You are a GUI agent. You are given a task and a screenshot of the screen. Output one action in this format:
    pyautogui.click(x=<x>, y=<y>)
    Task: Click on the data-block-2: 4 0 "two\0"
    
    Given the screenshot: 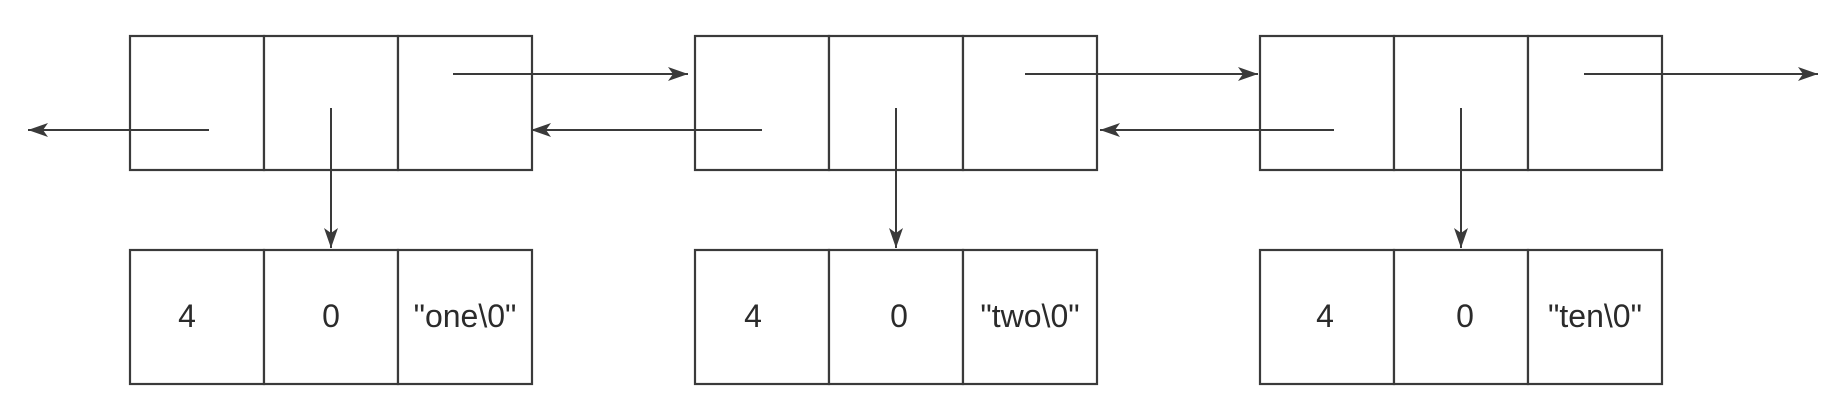 What is the action you would take?
    pyautogui.click(x=896, y=317)
    